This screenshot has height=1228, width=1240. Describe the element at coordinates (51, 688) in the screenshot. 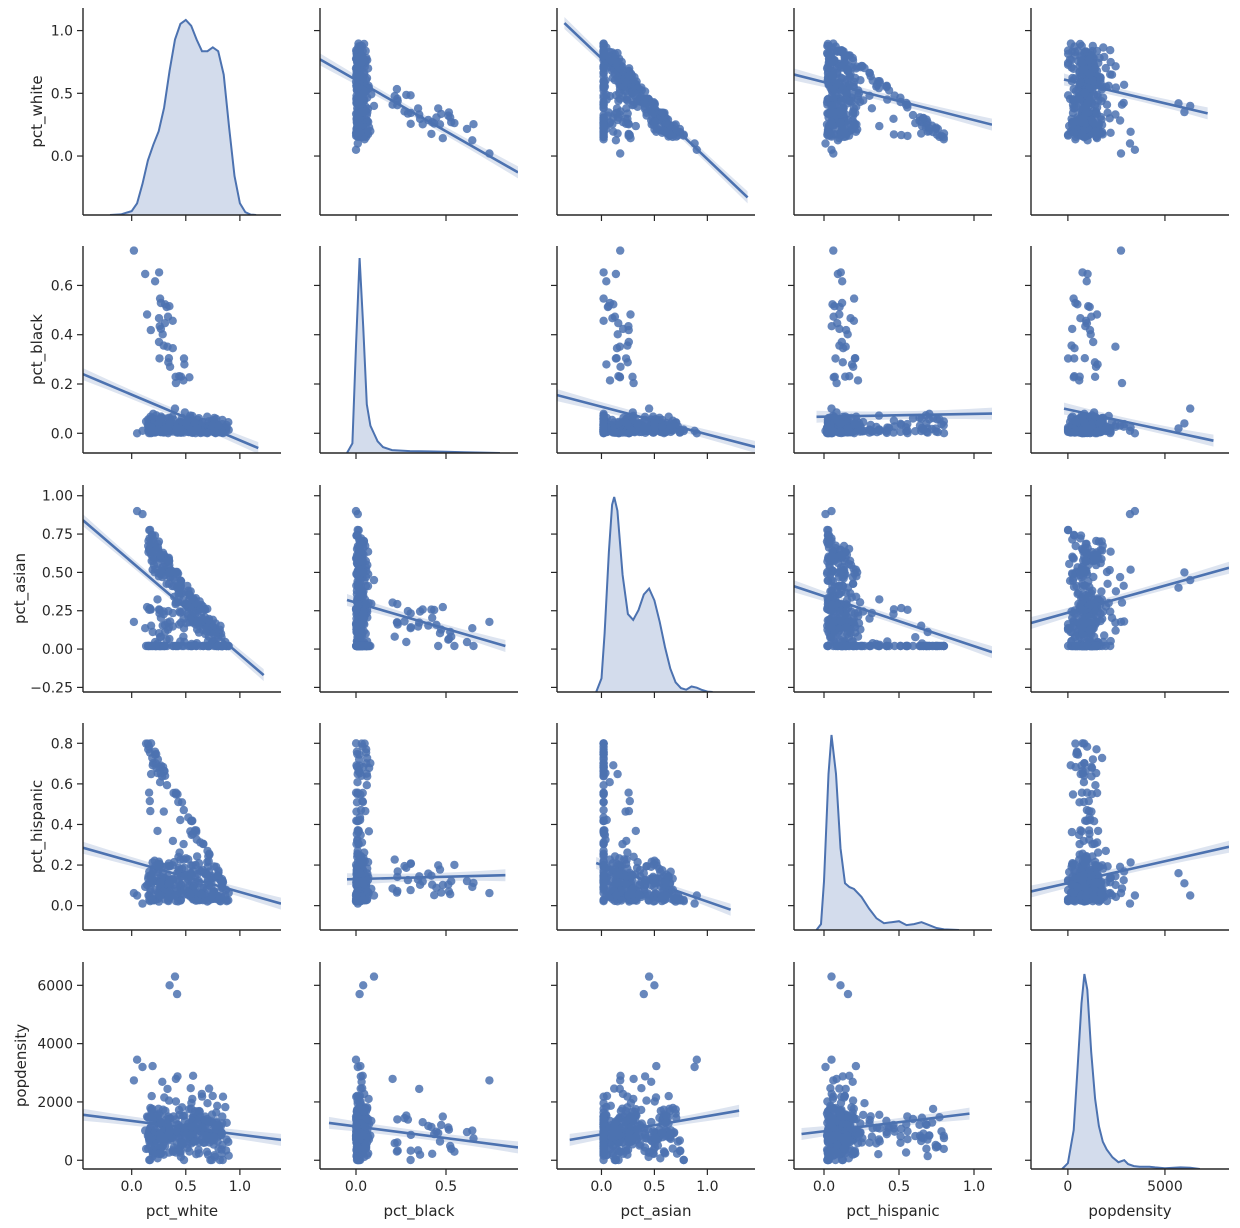

I see `y-tick-label: −0.25` at that location.